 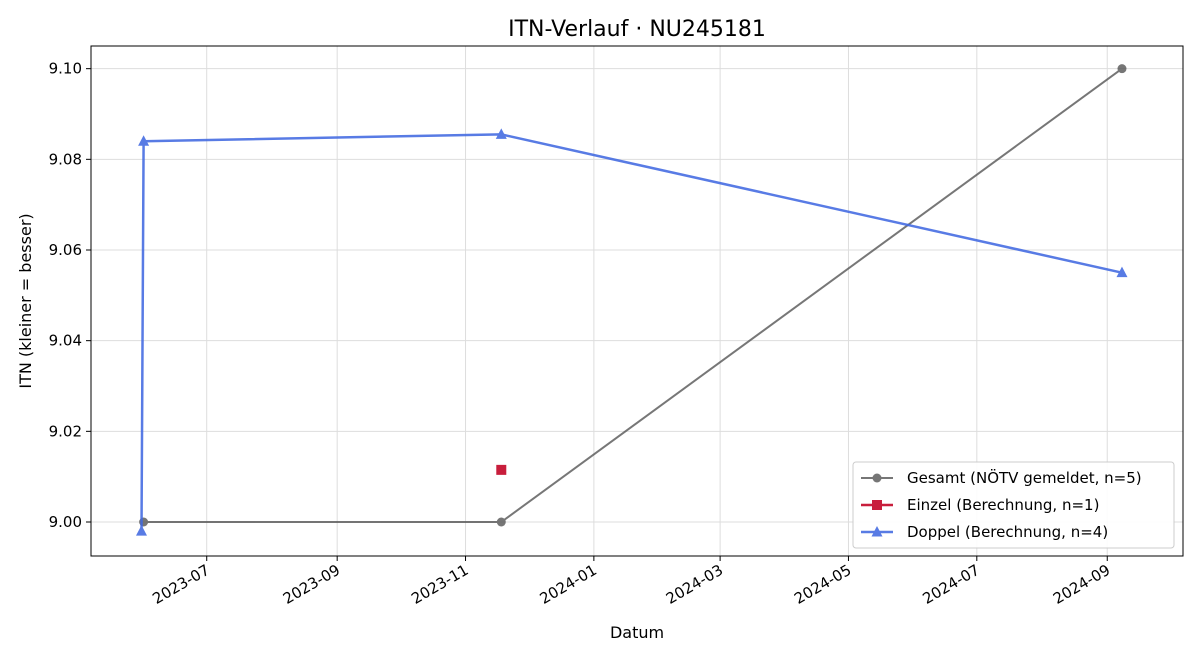 What do you see at coordinates (637, 632) in the screenshot?
I see `x-axis-label: Datum` at bounding box center [637, 632].